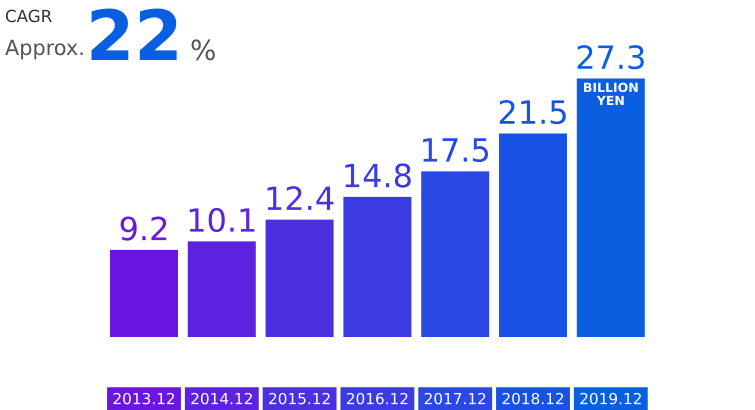  I want to click on x-tick-label: 2015.12, so click(299, 398).